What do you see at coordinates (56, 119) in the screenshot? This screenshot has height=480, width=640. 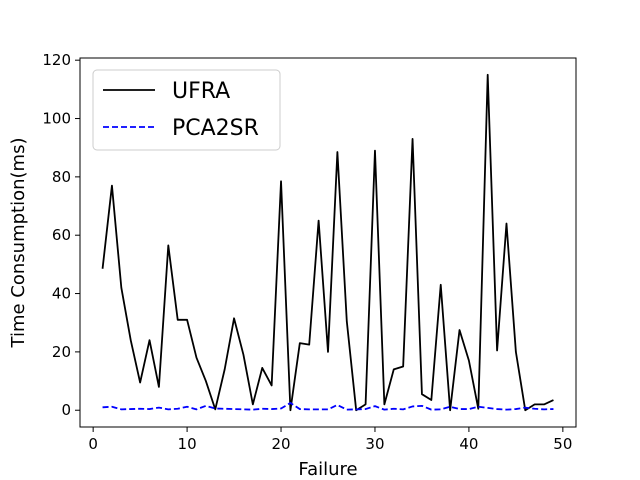 I see `y-tick-label: 100` at bounding box center [56, 119].